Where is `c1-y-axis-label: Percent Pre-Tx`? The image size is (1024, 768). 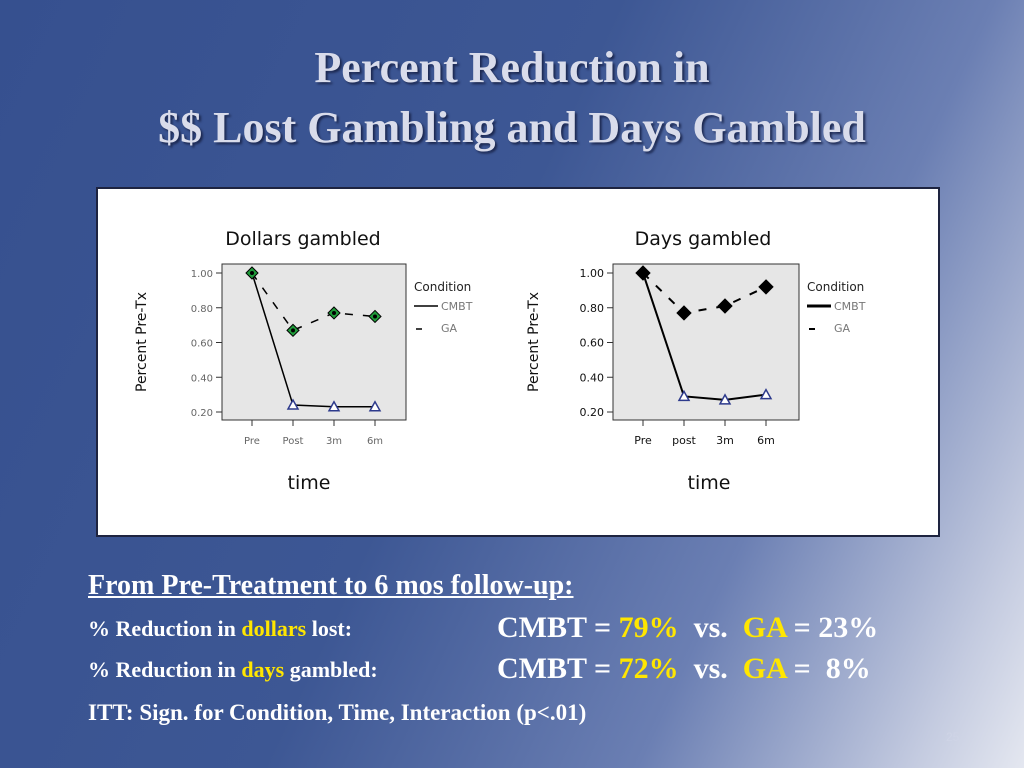
c1-y-axis-label: Percent Pre-Tx is located at coordinates (142, 342).